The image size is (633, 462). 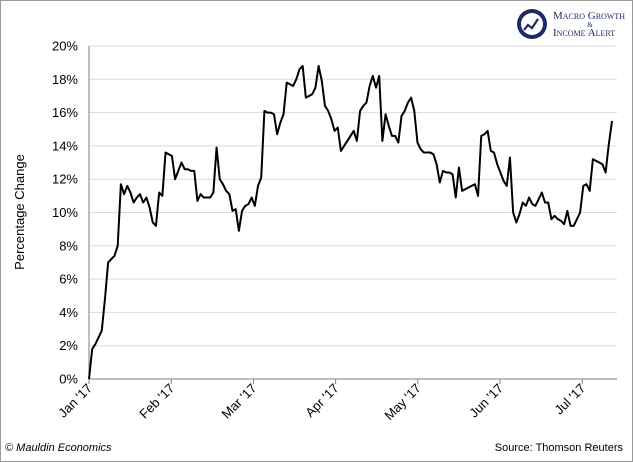 I want to click on y-axis-label: Percentage Change, so click(x=19, y=212).